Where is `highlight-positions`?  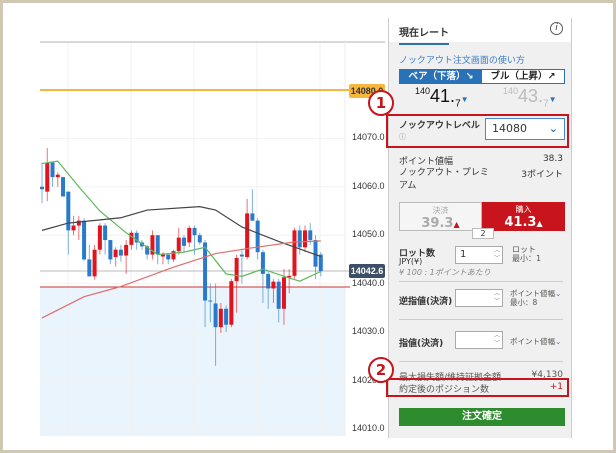 highlight-positions is located at coordinates (477, 387).